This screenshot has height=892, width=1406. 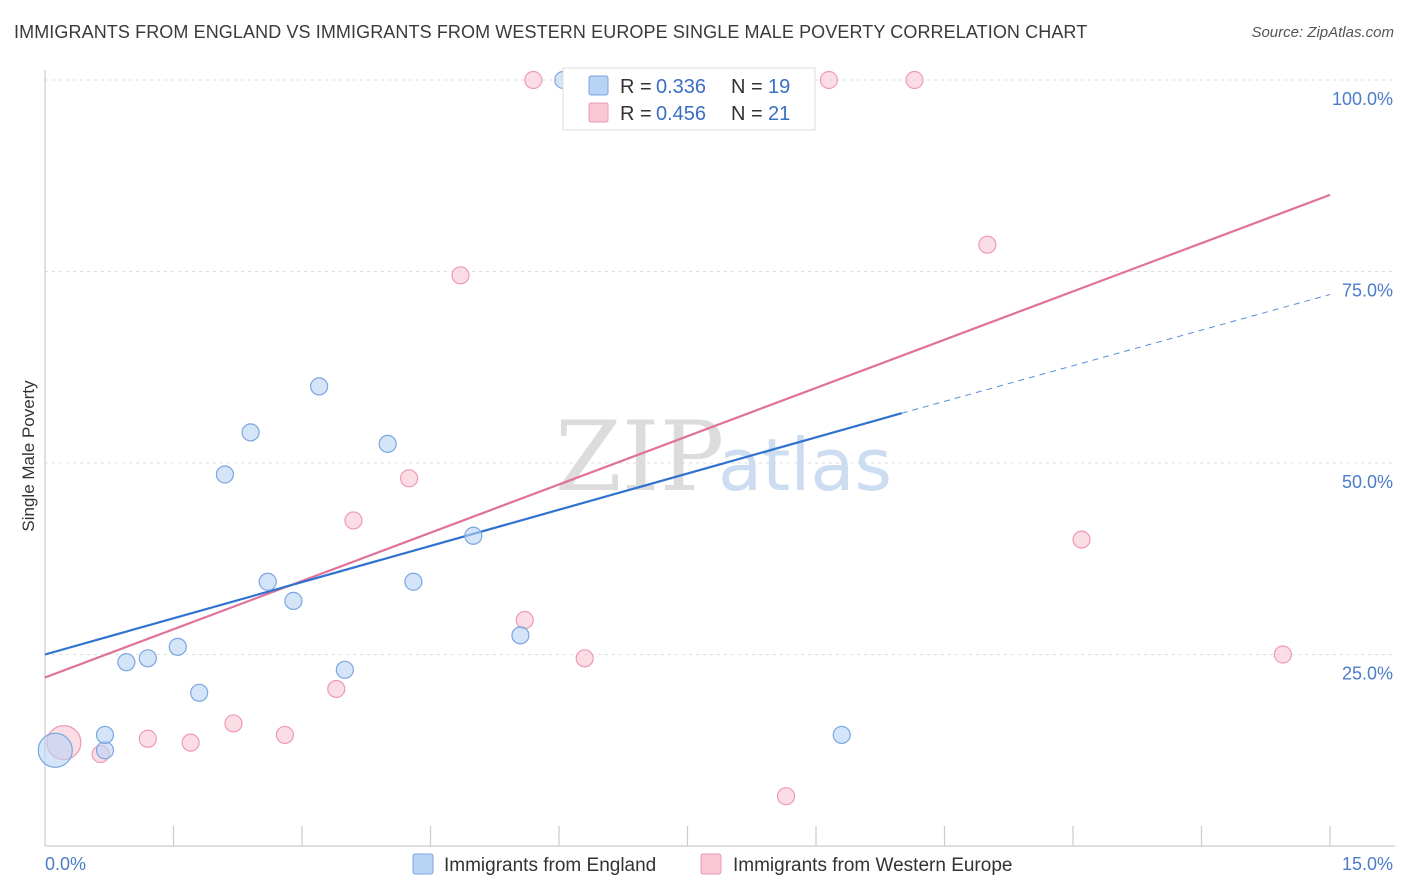 What do you see at coordinates (28, 456) in the screenshot?
I see `y-axis-label: Single Male Poverty` at bounding box center [28, 456].